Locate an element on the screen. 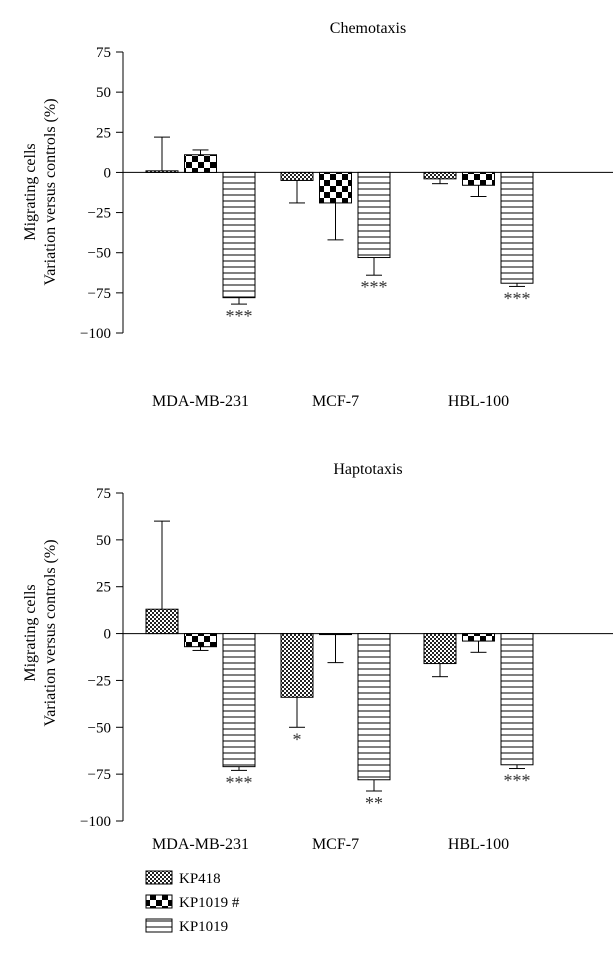 The height and width of the screenshot is (964, 613). significance-kp1019-mcf-7: ** is located at coordinates (374, 803).